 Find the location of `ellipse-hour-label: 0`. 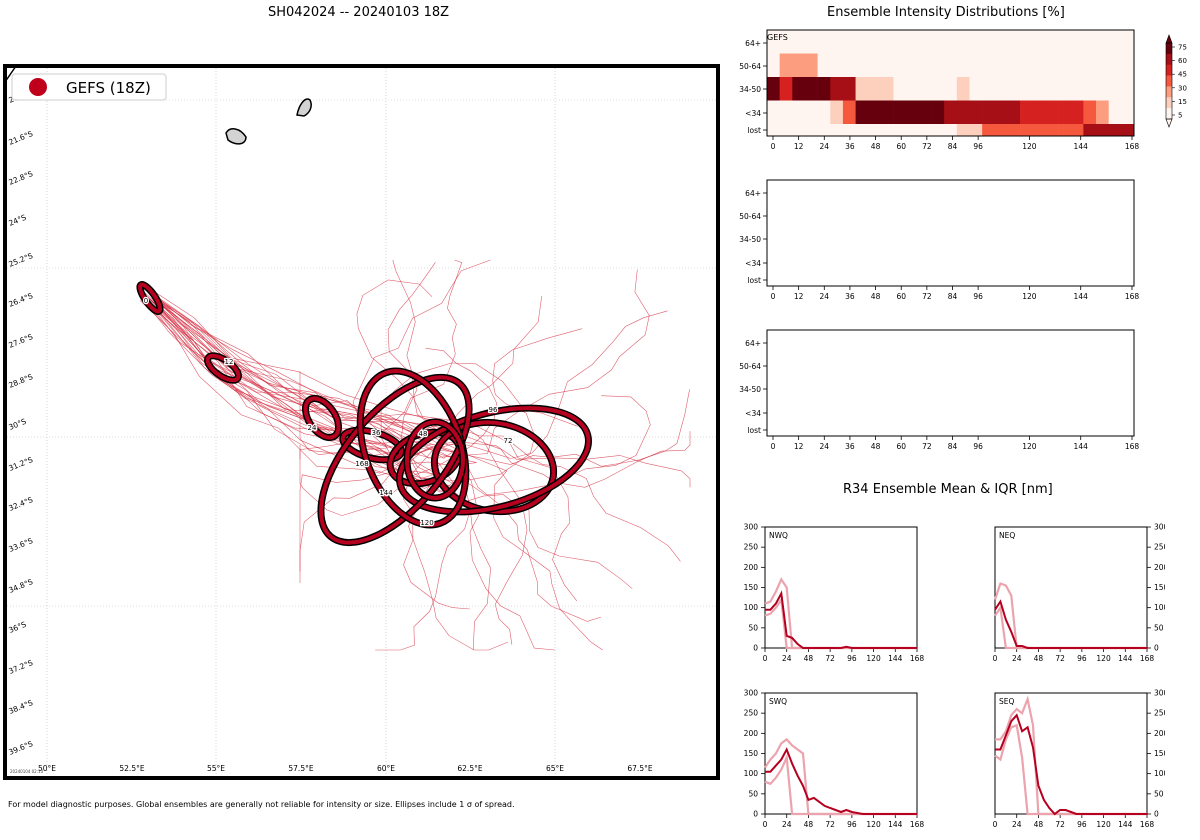

ellipse-hour-label: 0 is located at coordinates (146, 301).